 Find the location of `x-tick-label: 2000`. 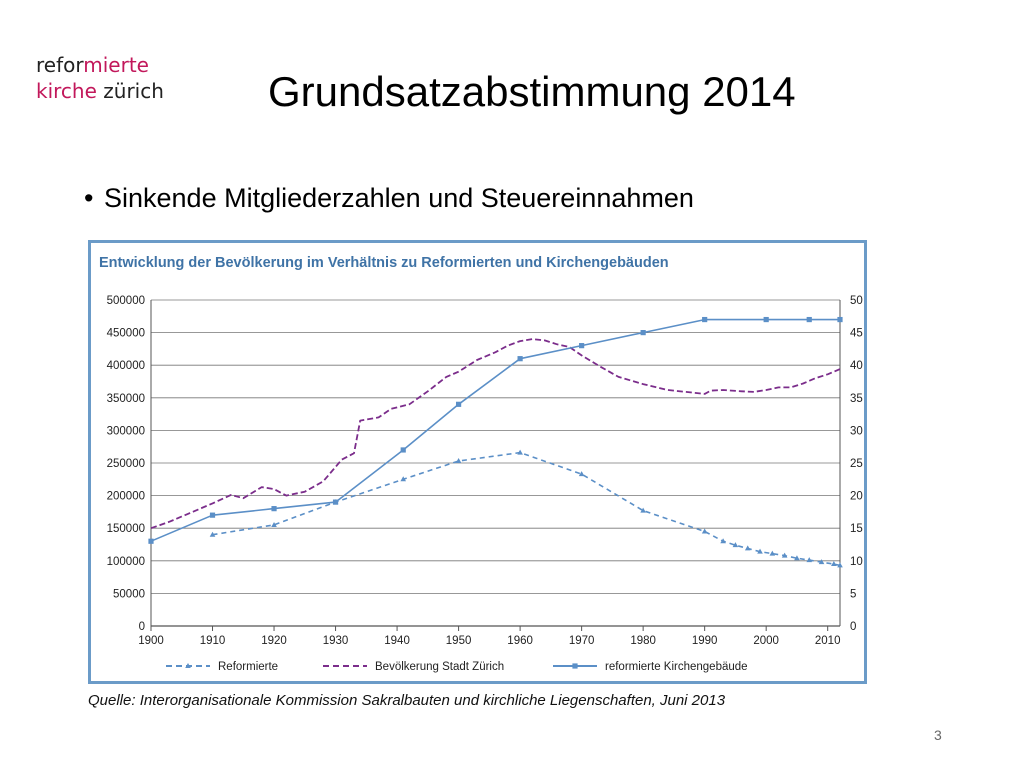

x-tick-label: 2000 is located at coordinates (766, 641).